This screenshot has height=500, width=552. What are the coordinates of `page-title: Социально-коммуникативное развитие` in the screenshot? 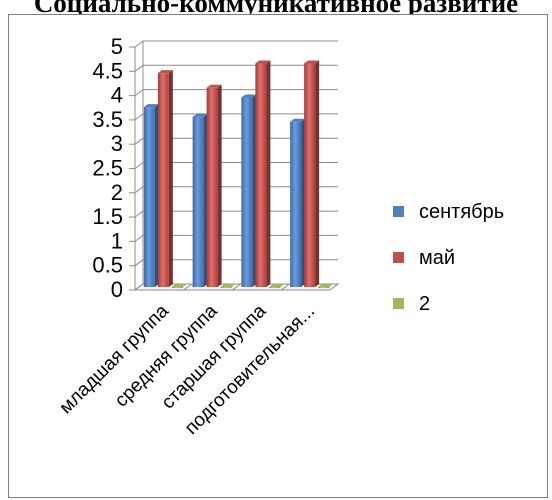 It's located at (276, 9).